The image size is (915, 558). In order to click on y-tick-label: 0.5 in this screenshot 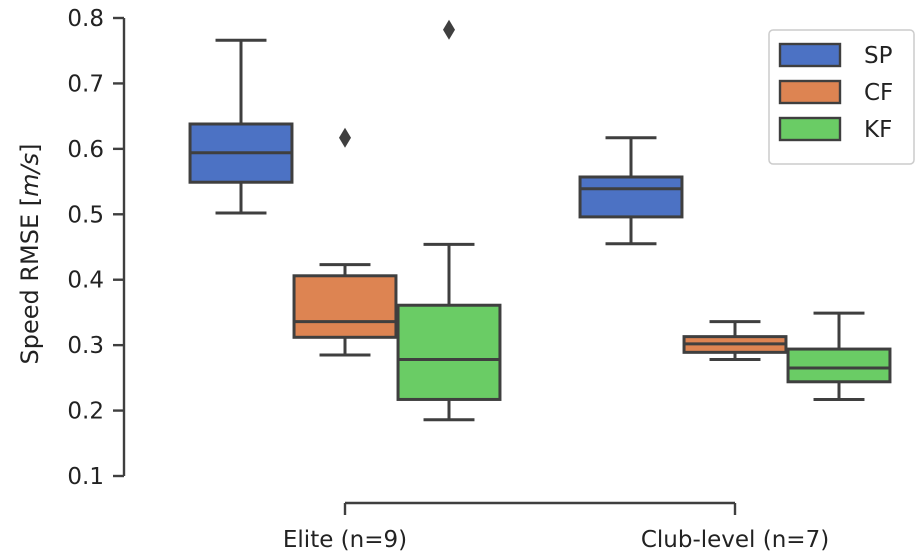, I will do `click(85, 215)`.